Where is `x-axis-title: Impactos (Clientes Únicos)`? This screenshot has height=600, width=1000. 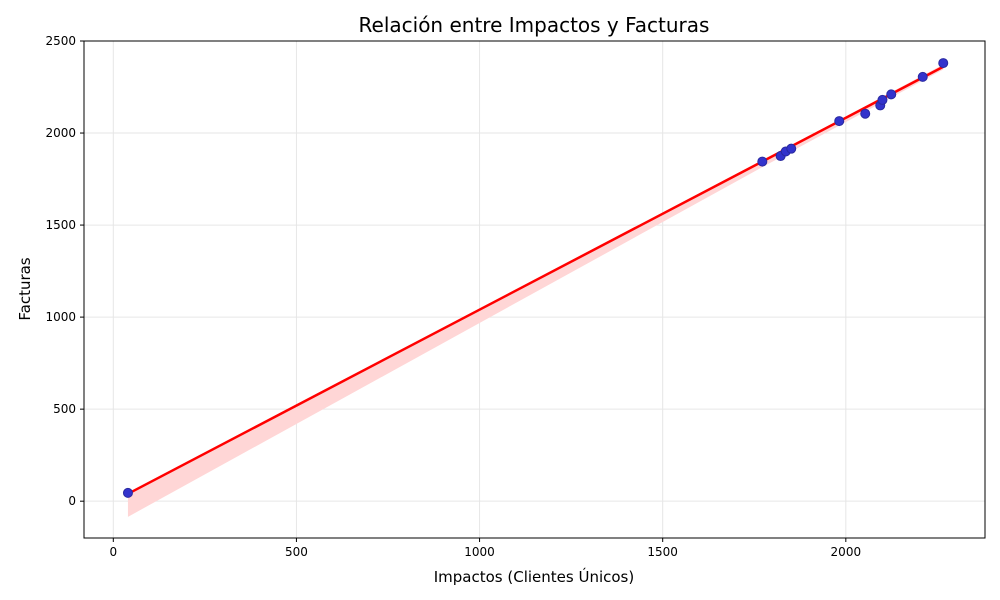
x-axis-title: Impactos (Clientes Únicos) is located at coordinates (534, 576).